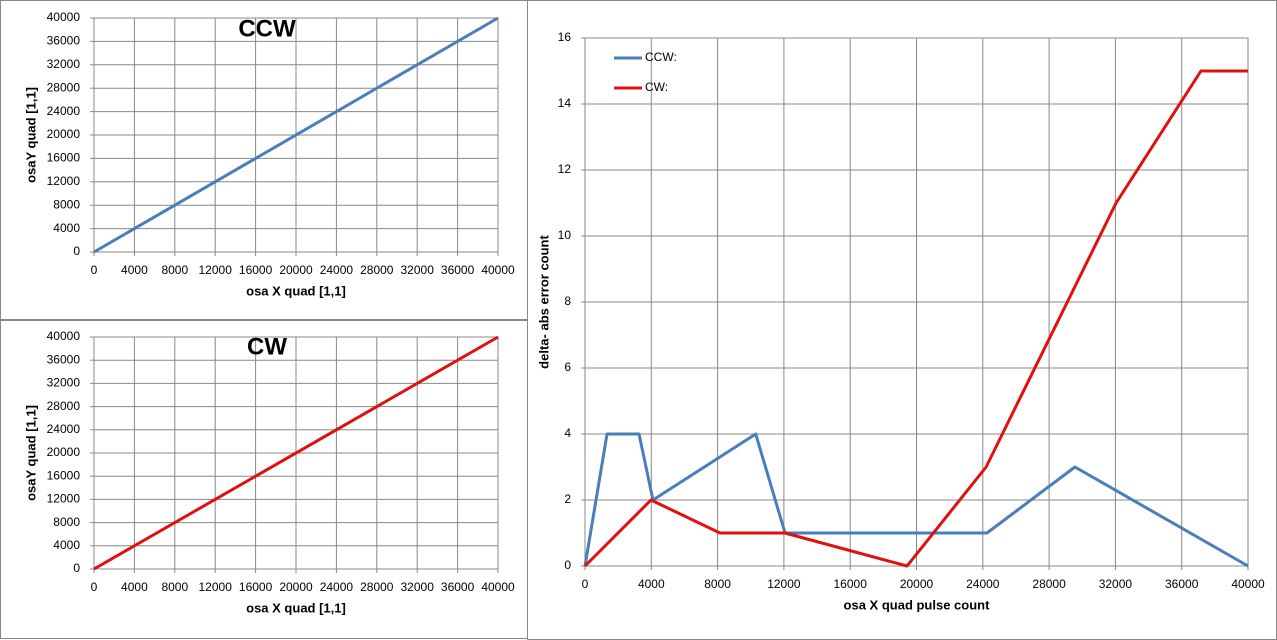 Image resolution: width=1277 pixels, height=640 pixels. What do you see at coordinates (661, 57) in the screenshot?
I see `legend-label: CCW:` at bounding box center [661, 57].